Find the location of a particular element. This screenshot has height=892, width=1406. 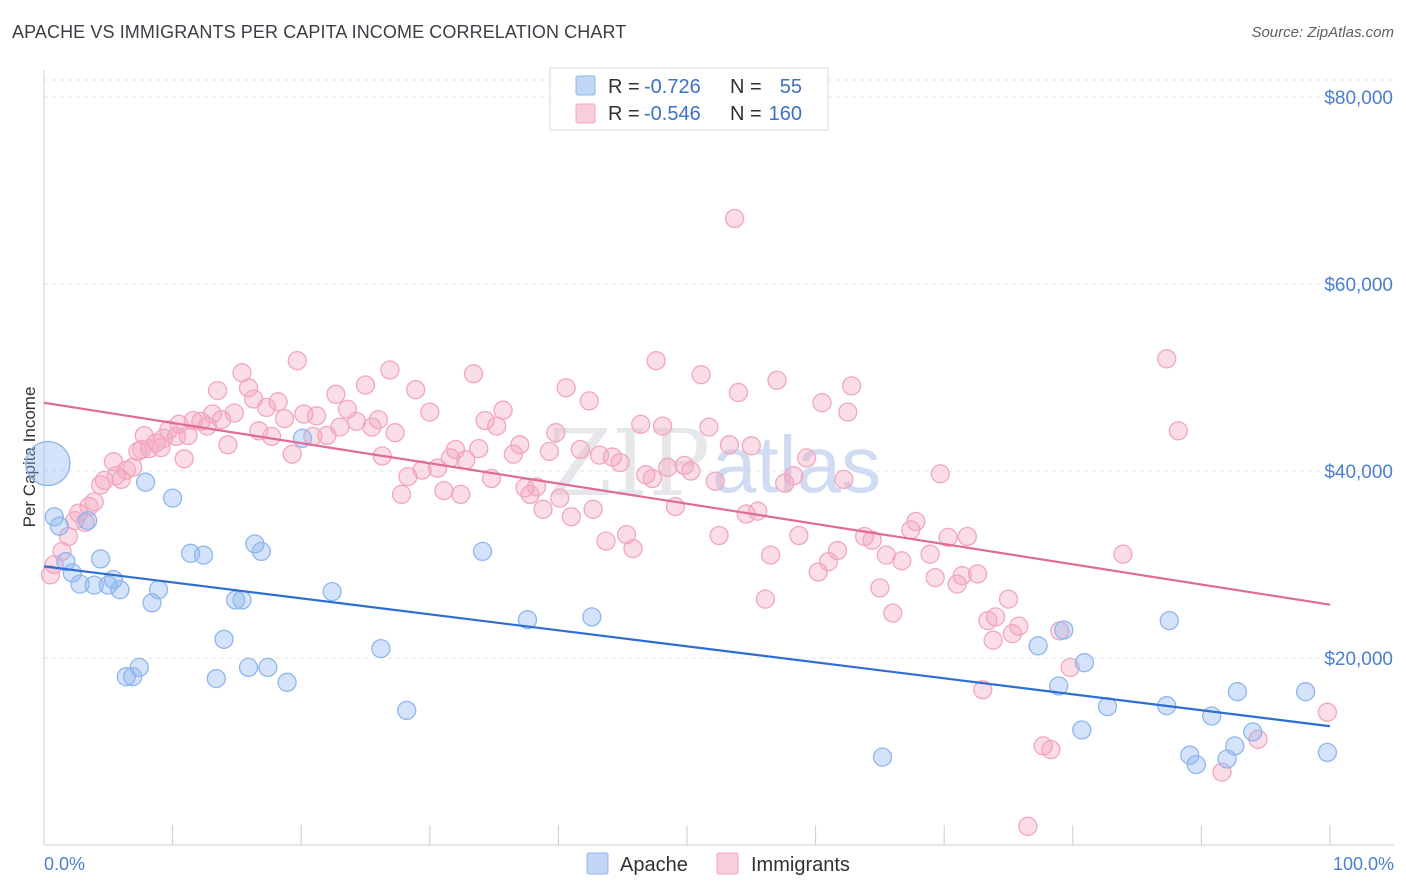

legend-swatch-immigrants is located at coordinates (585, 113).